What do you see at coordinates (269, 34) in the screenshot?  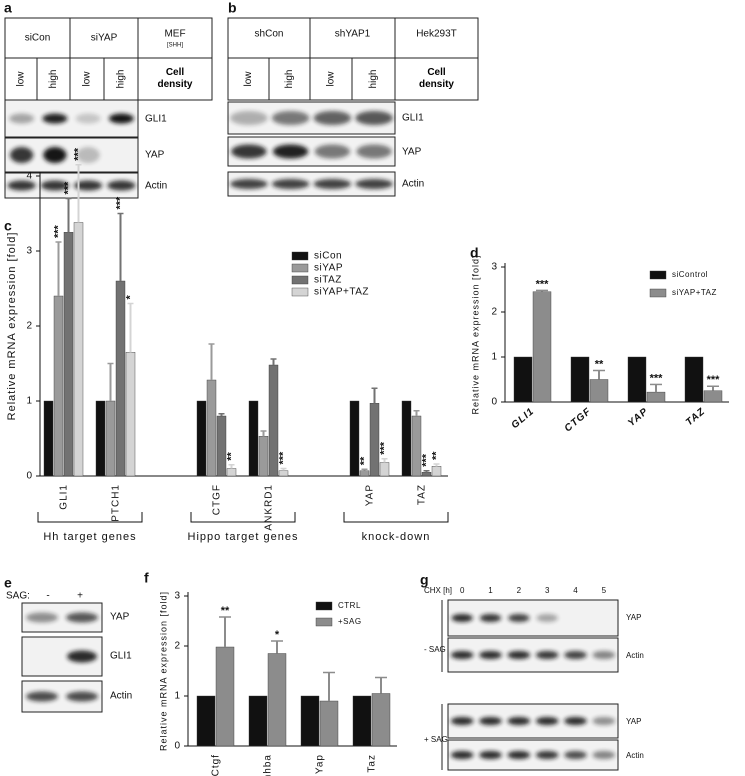 I see `group-label: shCon` at bounding box center [269, 34].